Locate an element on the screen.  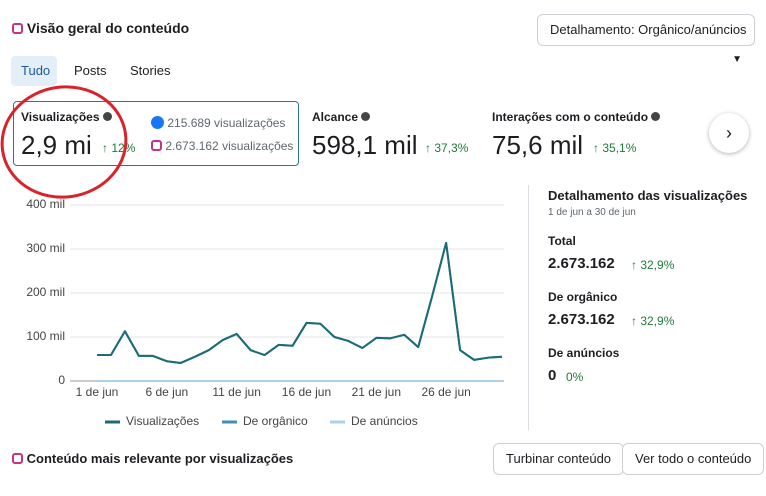
tab: Stories is located at coordinates (150, 70).